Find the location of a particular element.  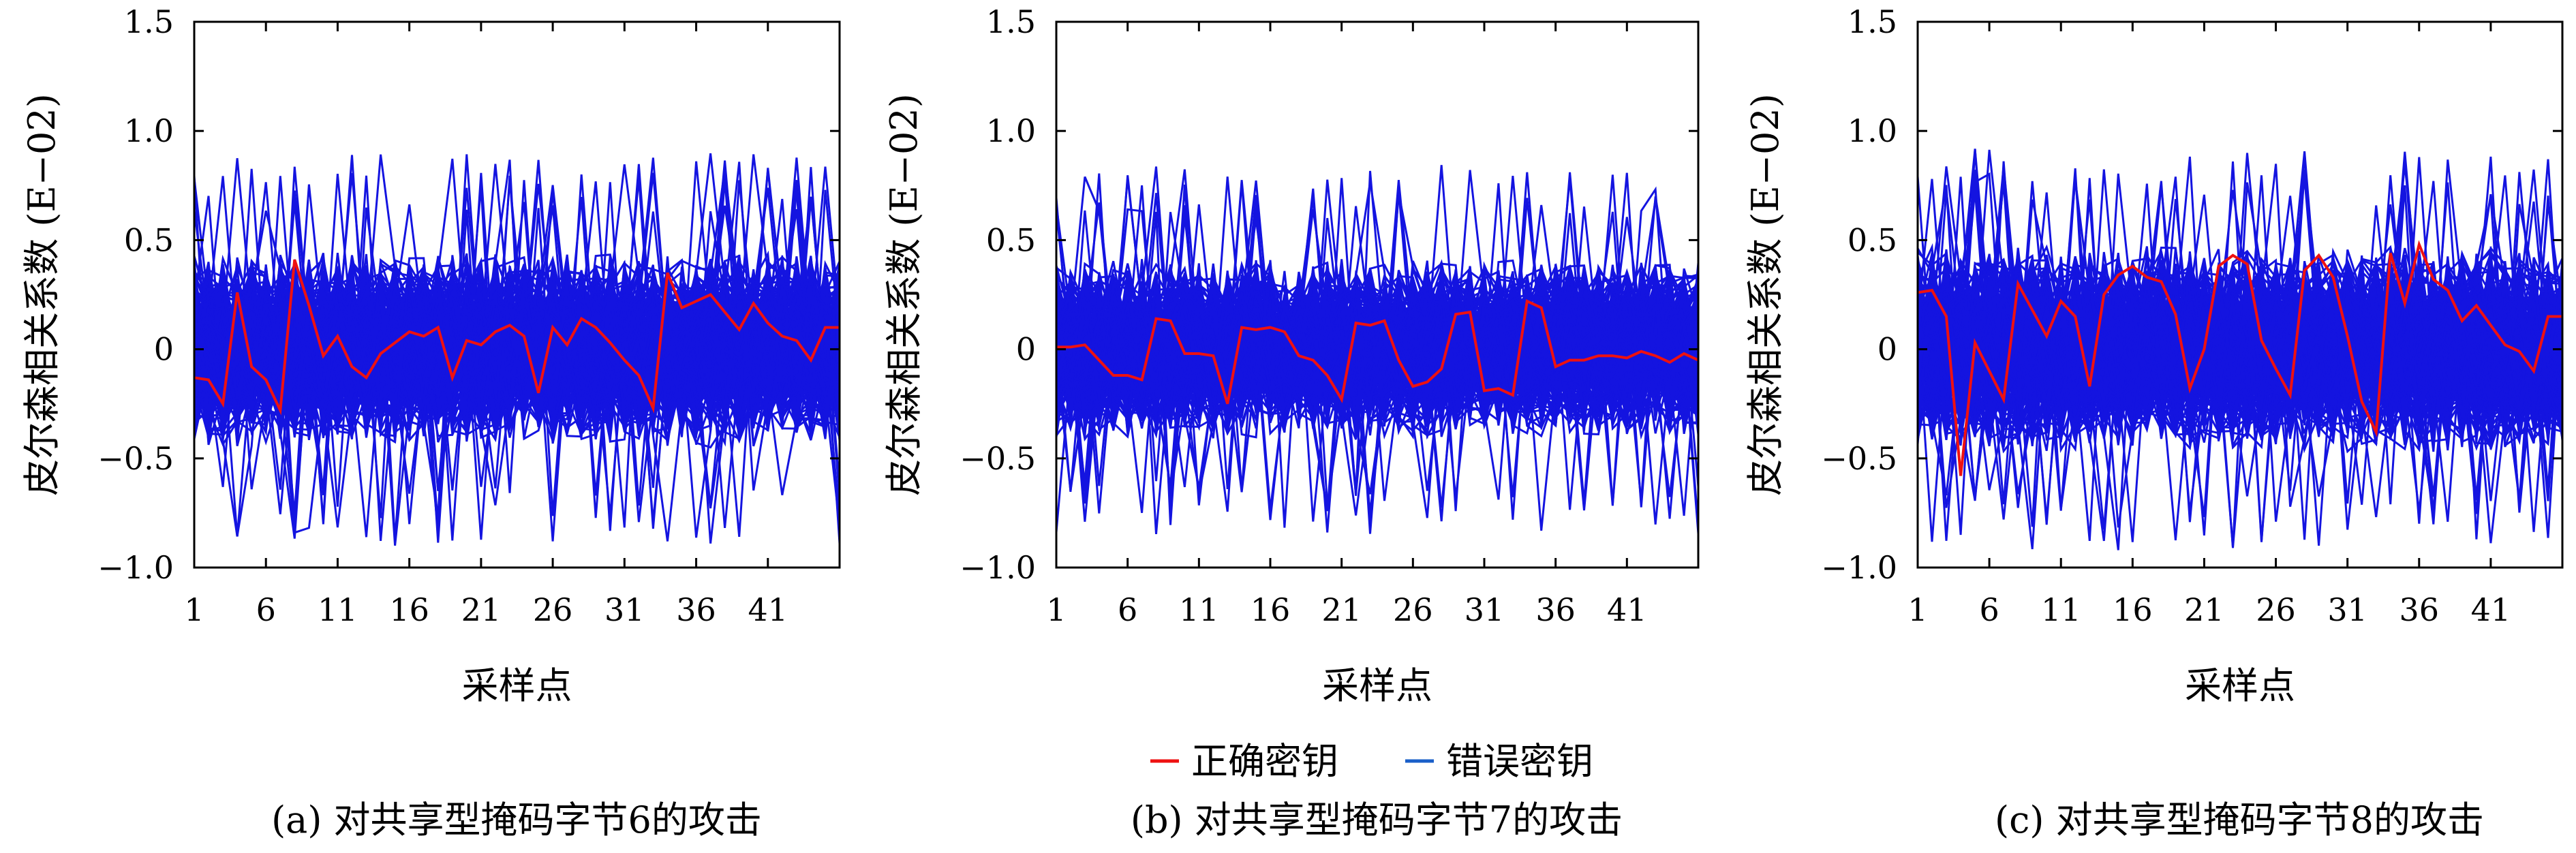

legend-wrong-label: 错误密钥 is located at coordinates (1520, 761).